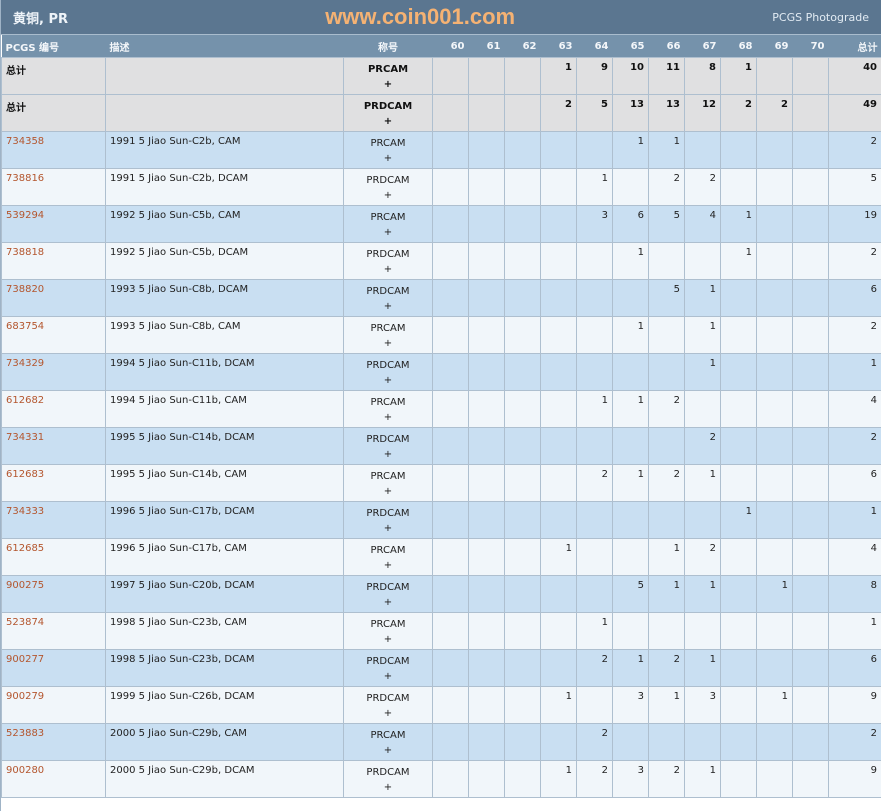 This screenshot has height=811, width=882. What do you see at coordinates (53, 261) in the screenshot?
I see `pcgs-number-cell: 738818` at bounding box center [53, 261].